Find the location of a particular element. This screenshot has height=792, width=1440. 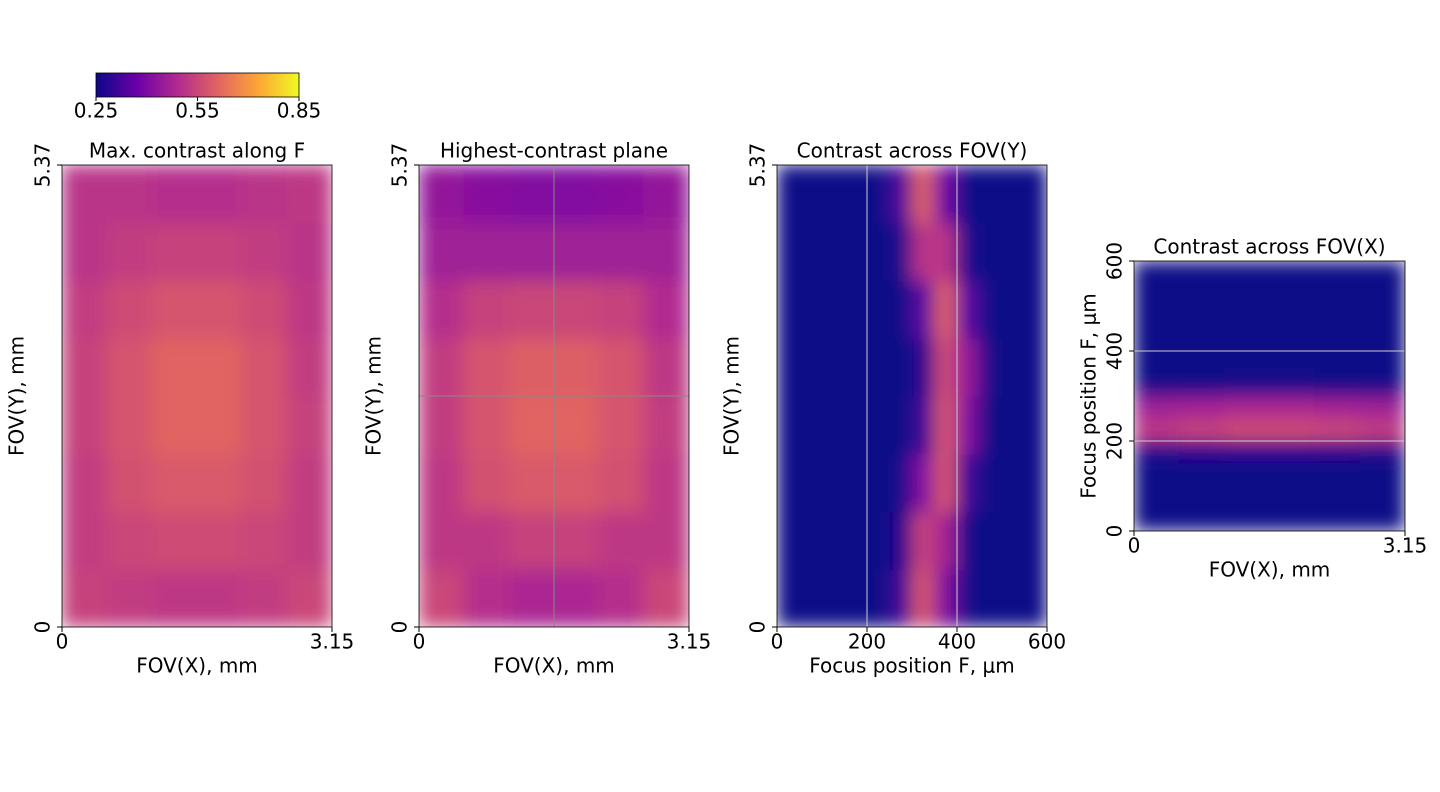

x-axis-label: FOV(X), mm is located at coordinates (554, 666).